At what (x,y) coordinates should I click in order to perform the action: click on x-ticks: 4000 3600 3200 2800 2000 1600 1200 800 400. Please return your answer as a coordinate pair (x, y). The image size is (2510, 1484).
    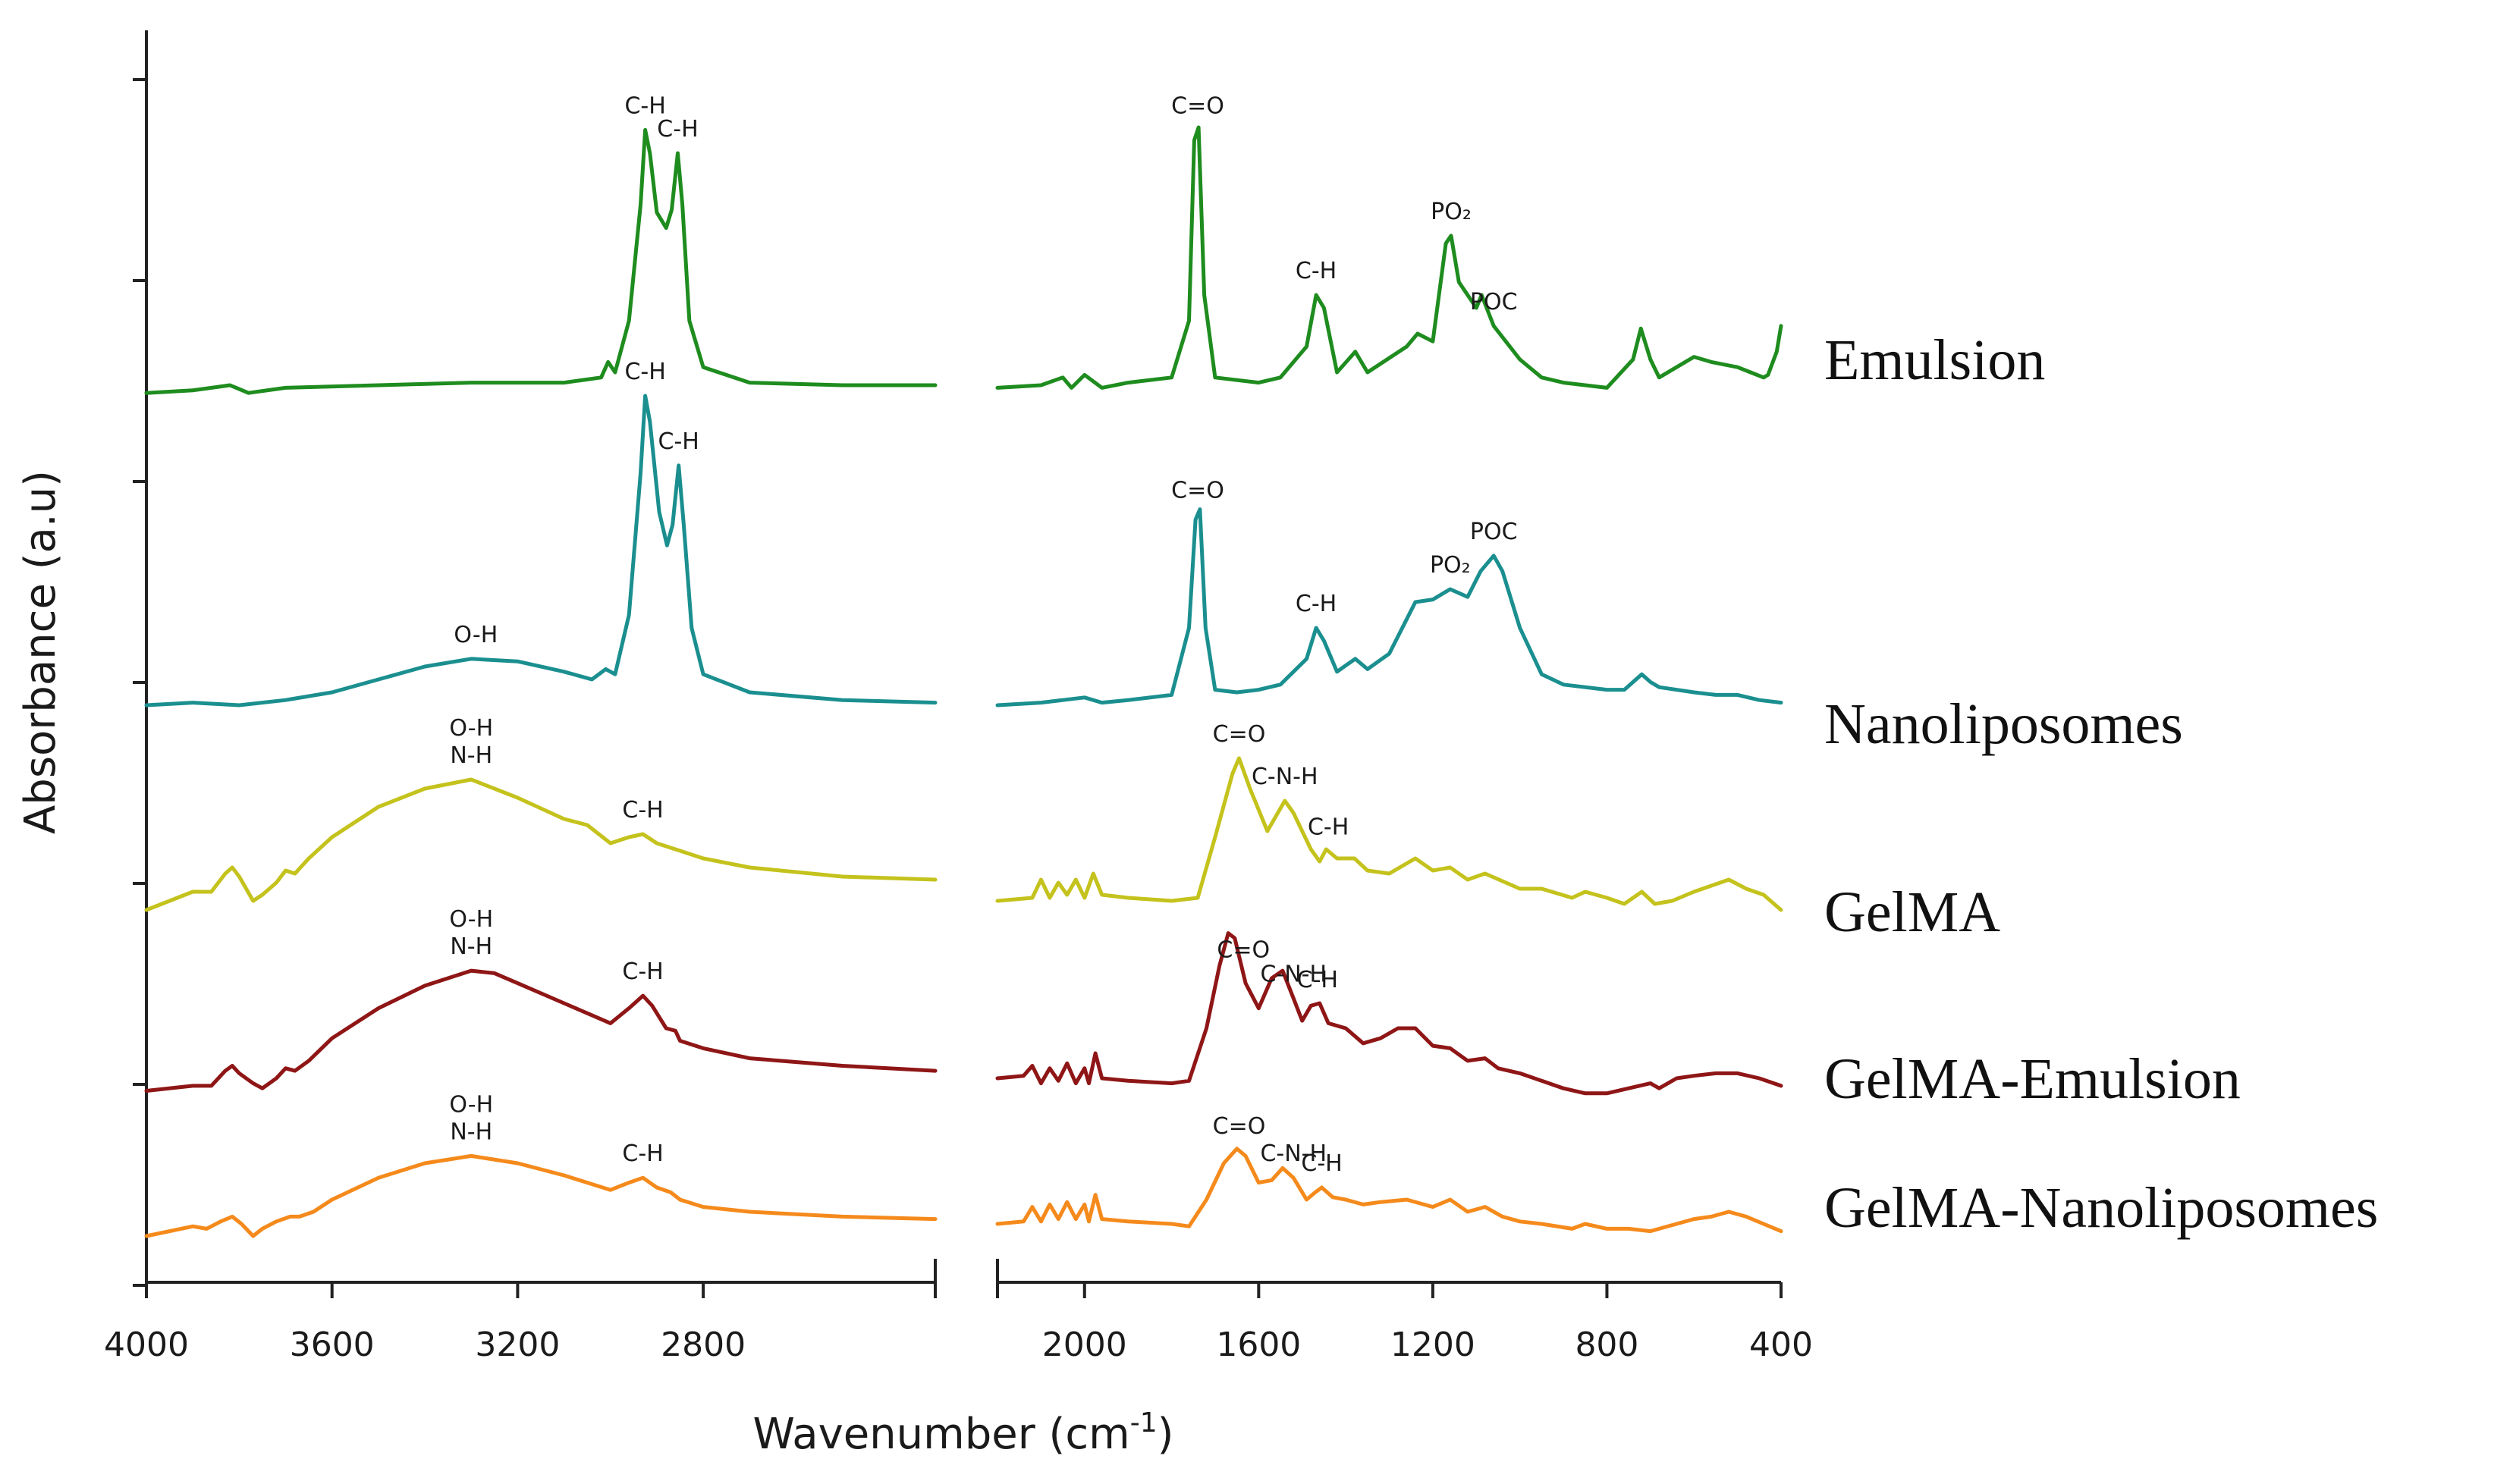
    Looking at the image, I should click on (958, 1323).